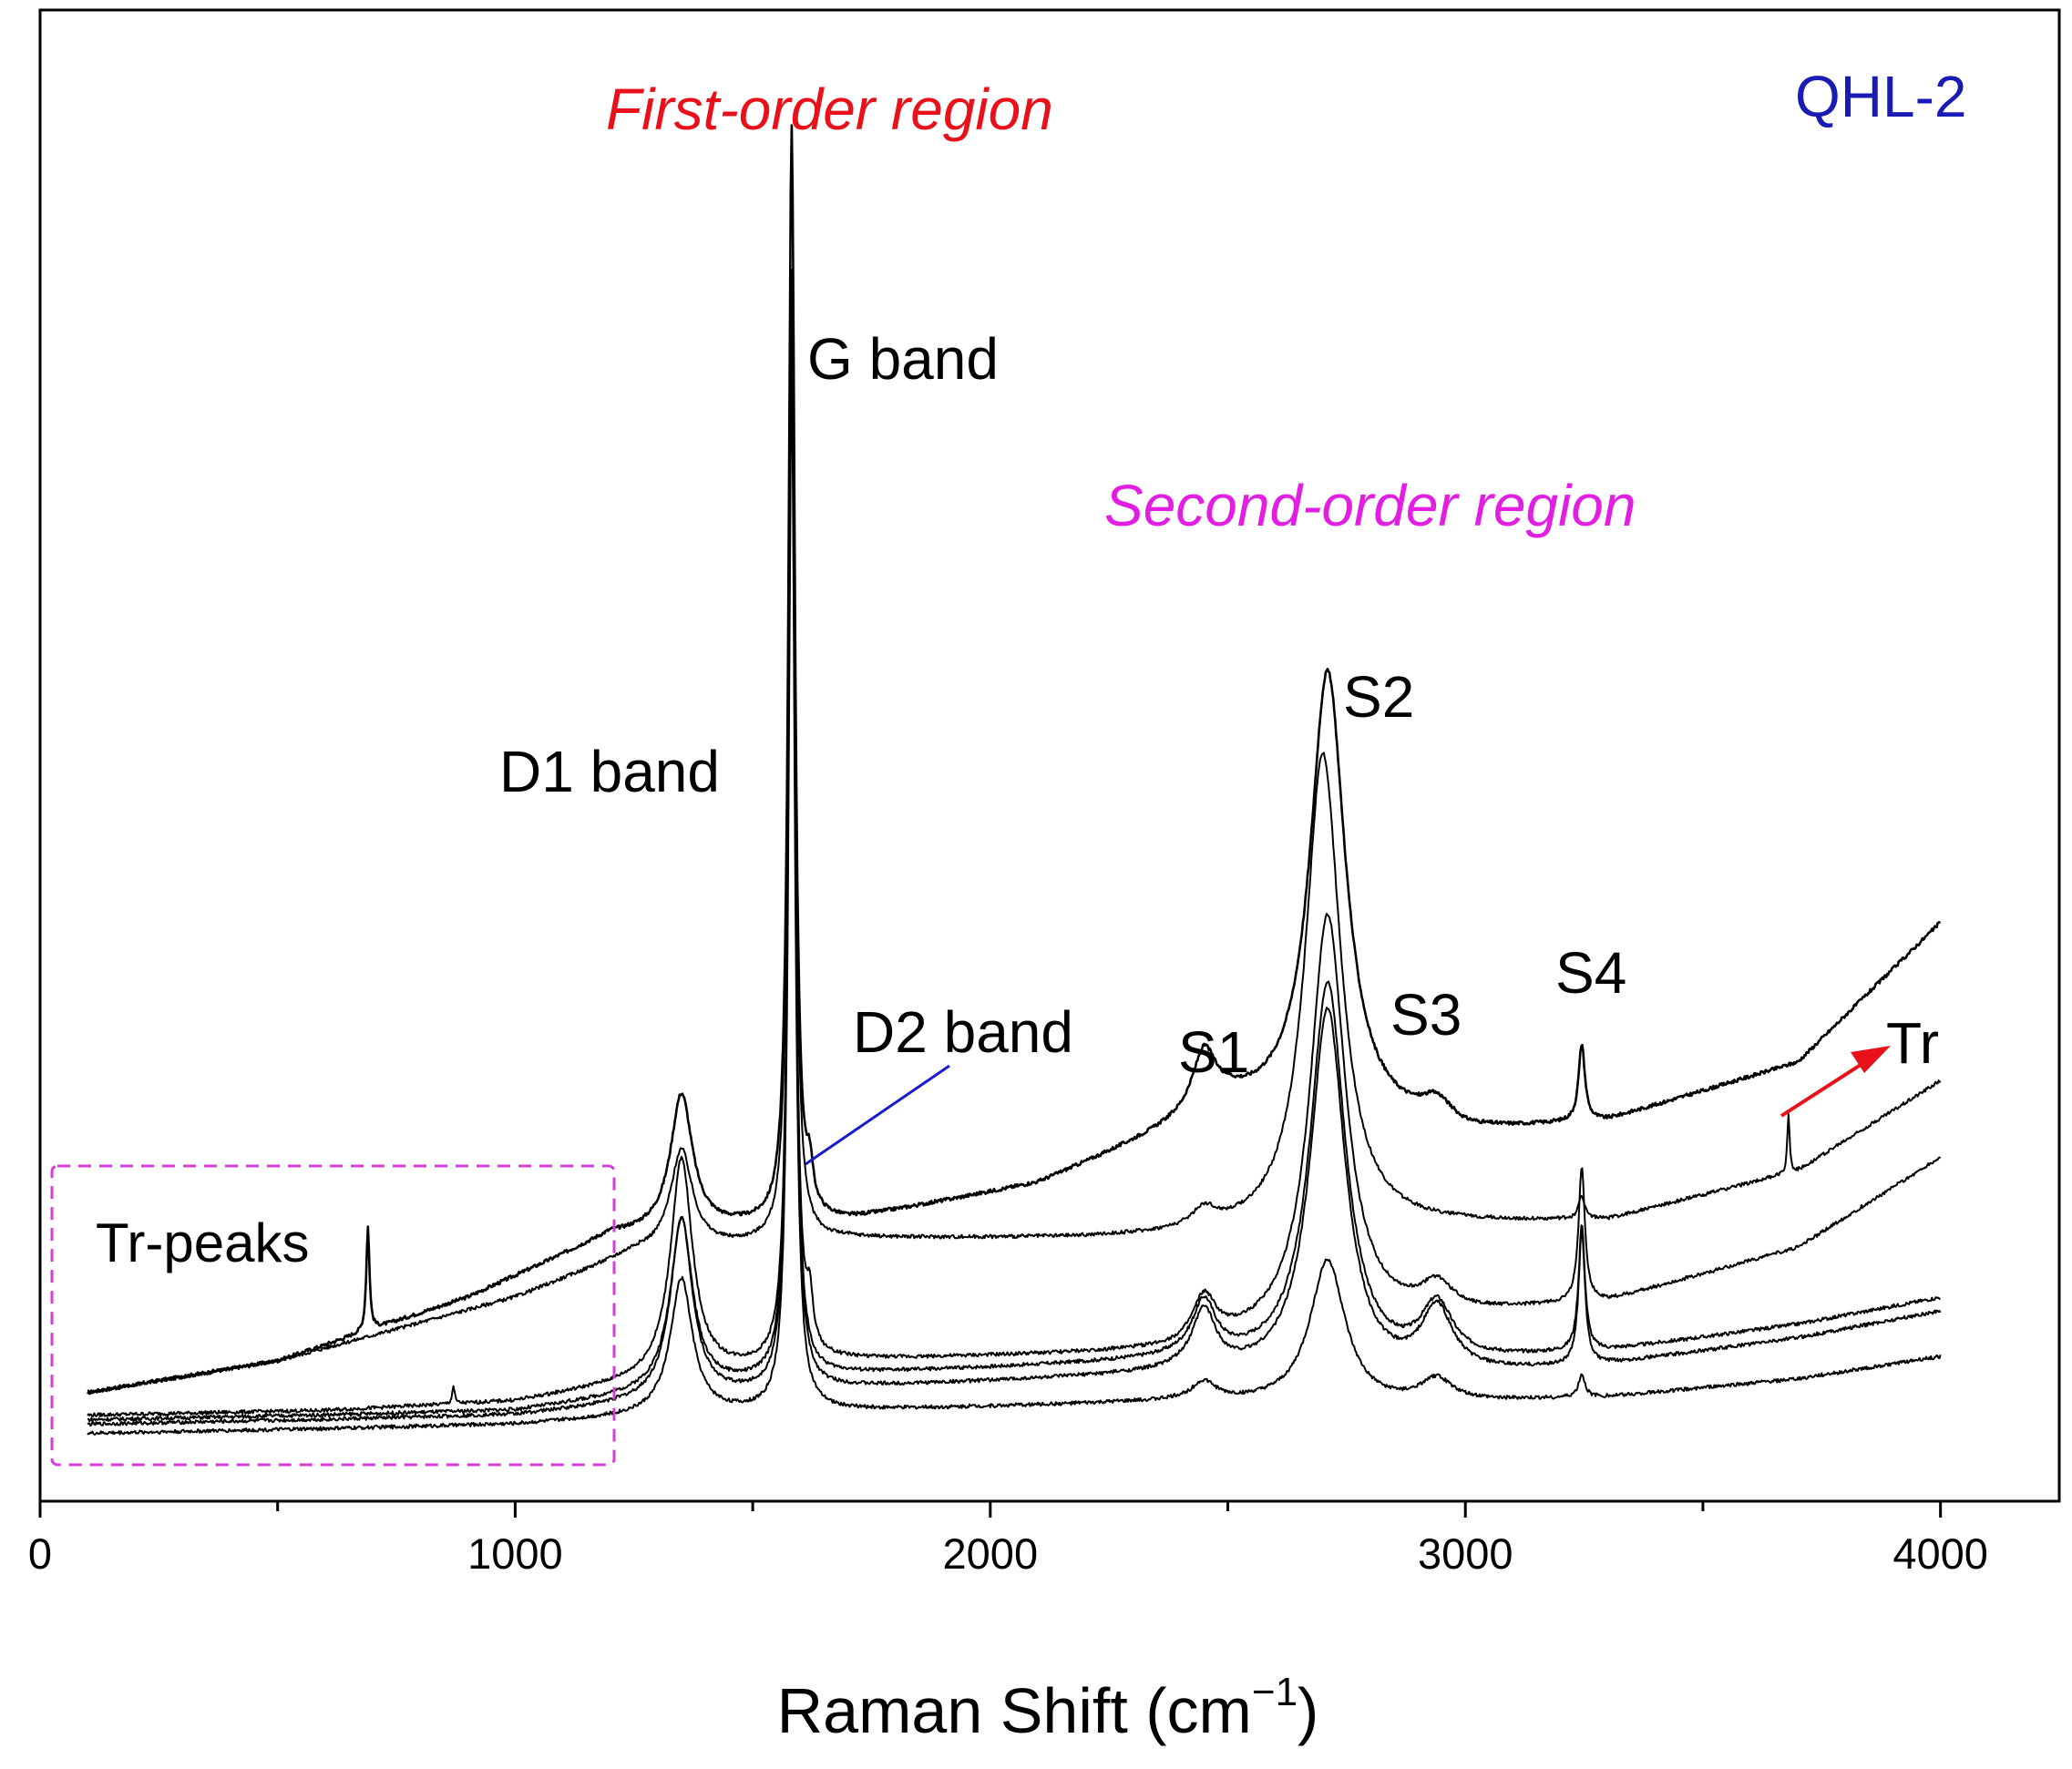 This screenshot has height=1769, width=2072. Describe the element at coordinates (903, 359) in the screenshot. I see `g-band-label: G band` at that location.